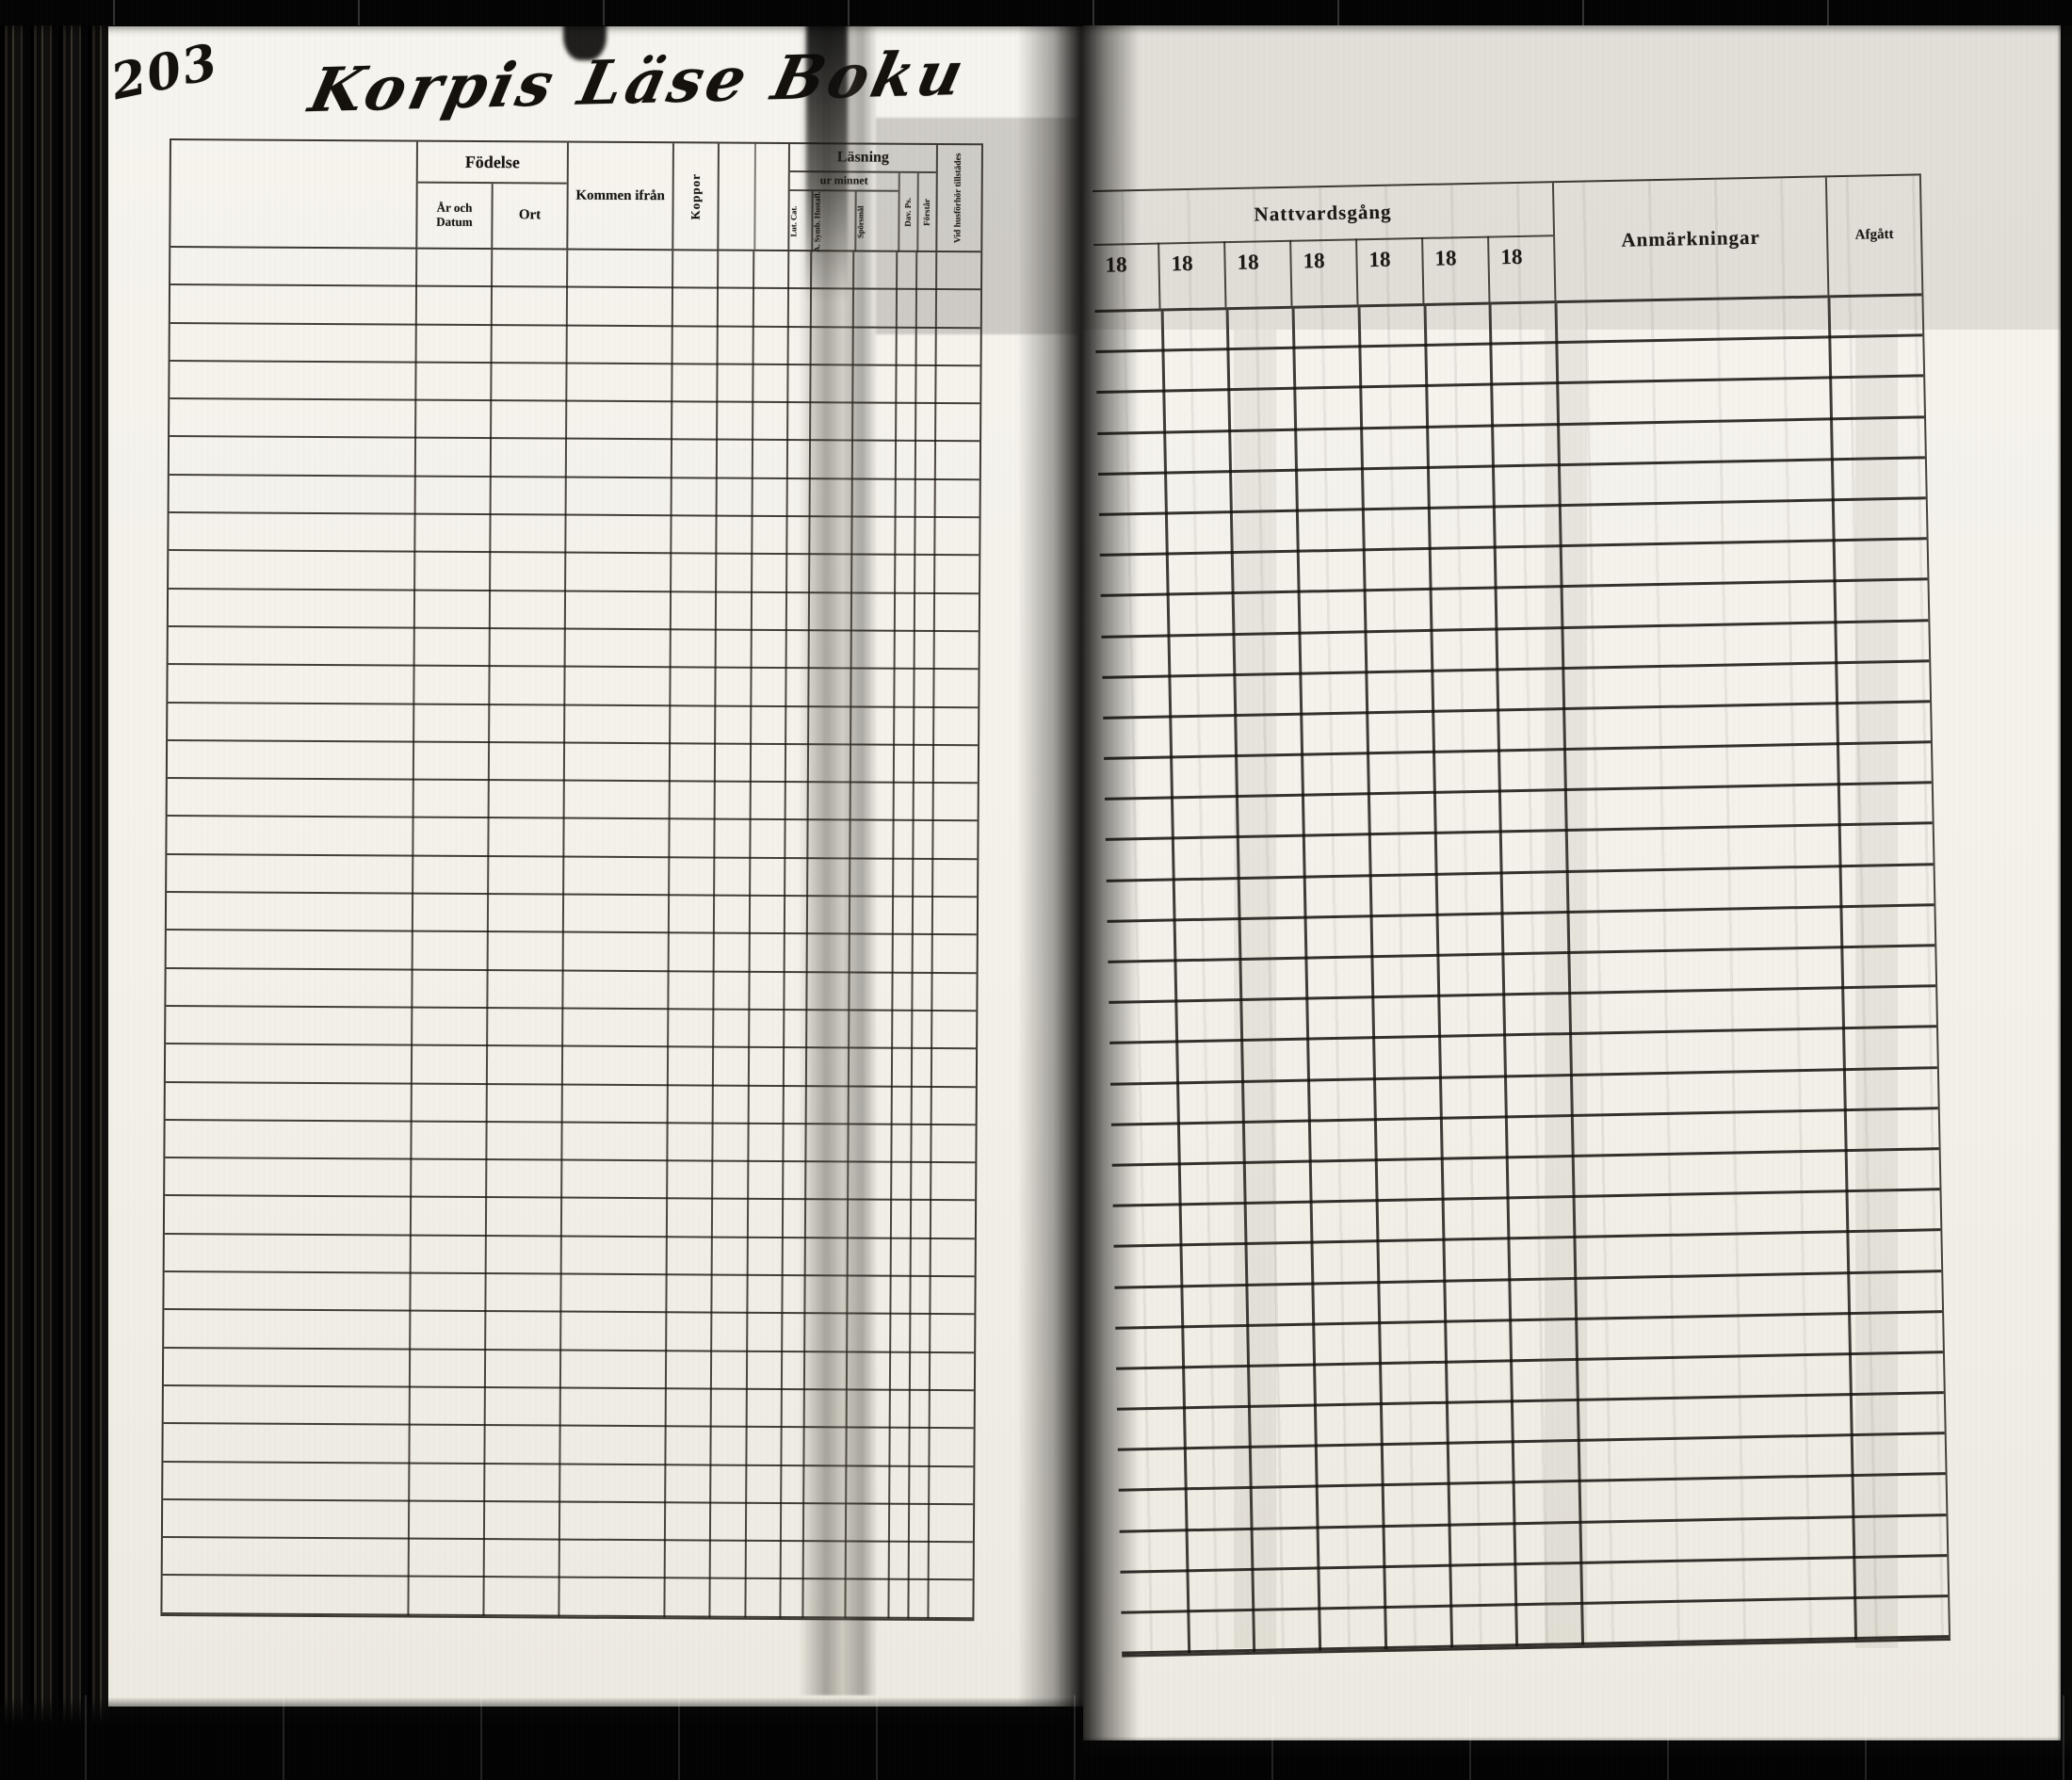 This screenshot has height=1780, width=2072. I want to click on book-gutter-shadow, so click(1078, 892).